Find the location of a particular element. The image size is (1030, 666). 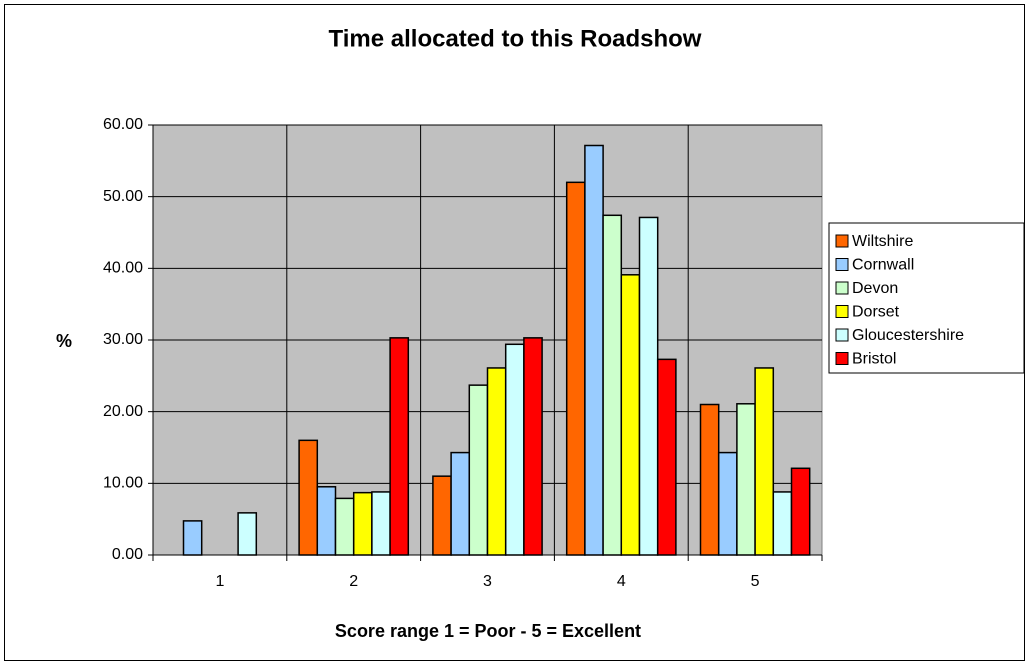

legend-label: Wiltshire is located at coordinates (882, 241).